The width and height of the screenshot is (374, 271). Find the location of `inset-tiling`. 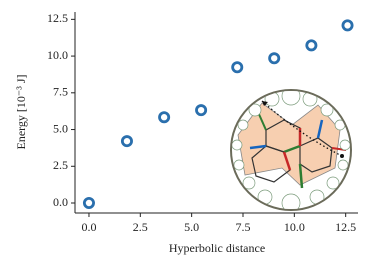

inset-tiling is located at coordinates (291, 150).